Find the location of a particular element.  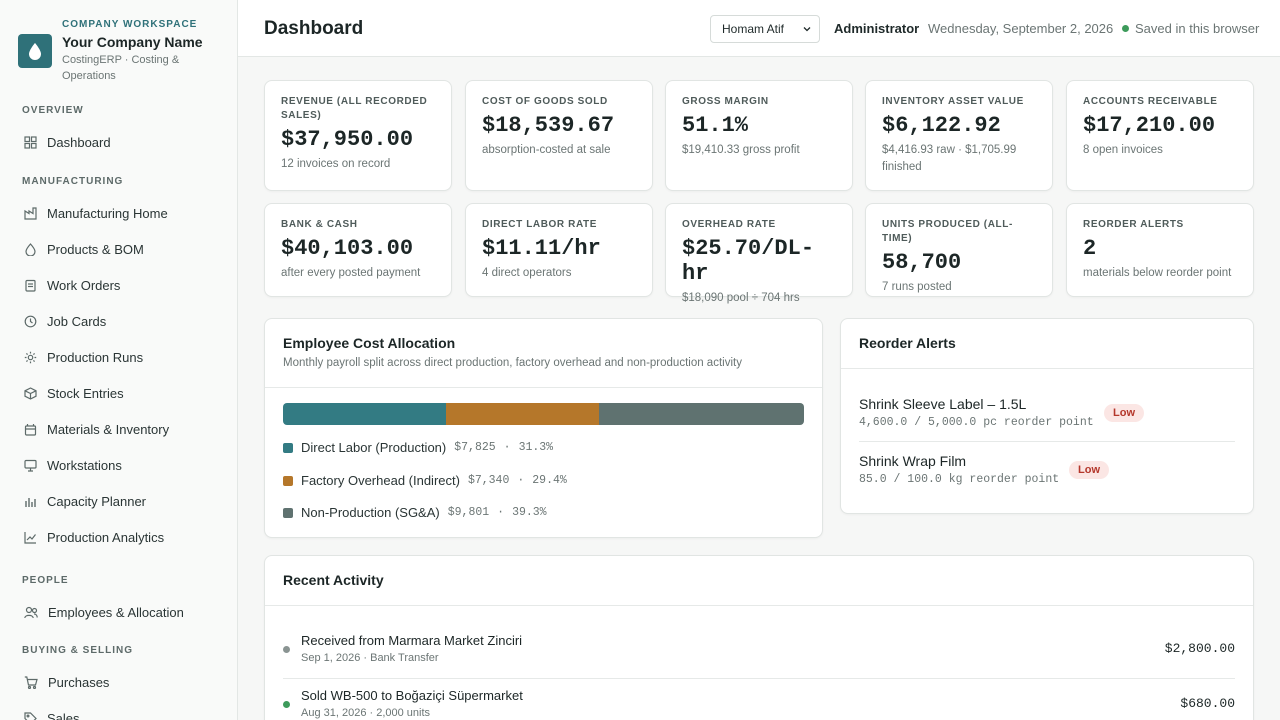

kpi-value: $18,539.67 is located at coordinates (548, 125).